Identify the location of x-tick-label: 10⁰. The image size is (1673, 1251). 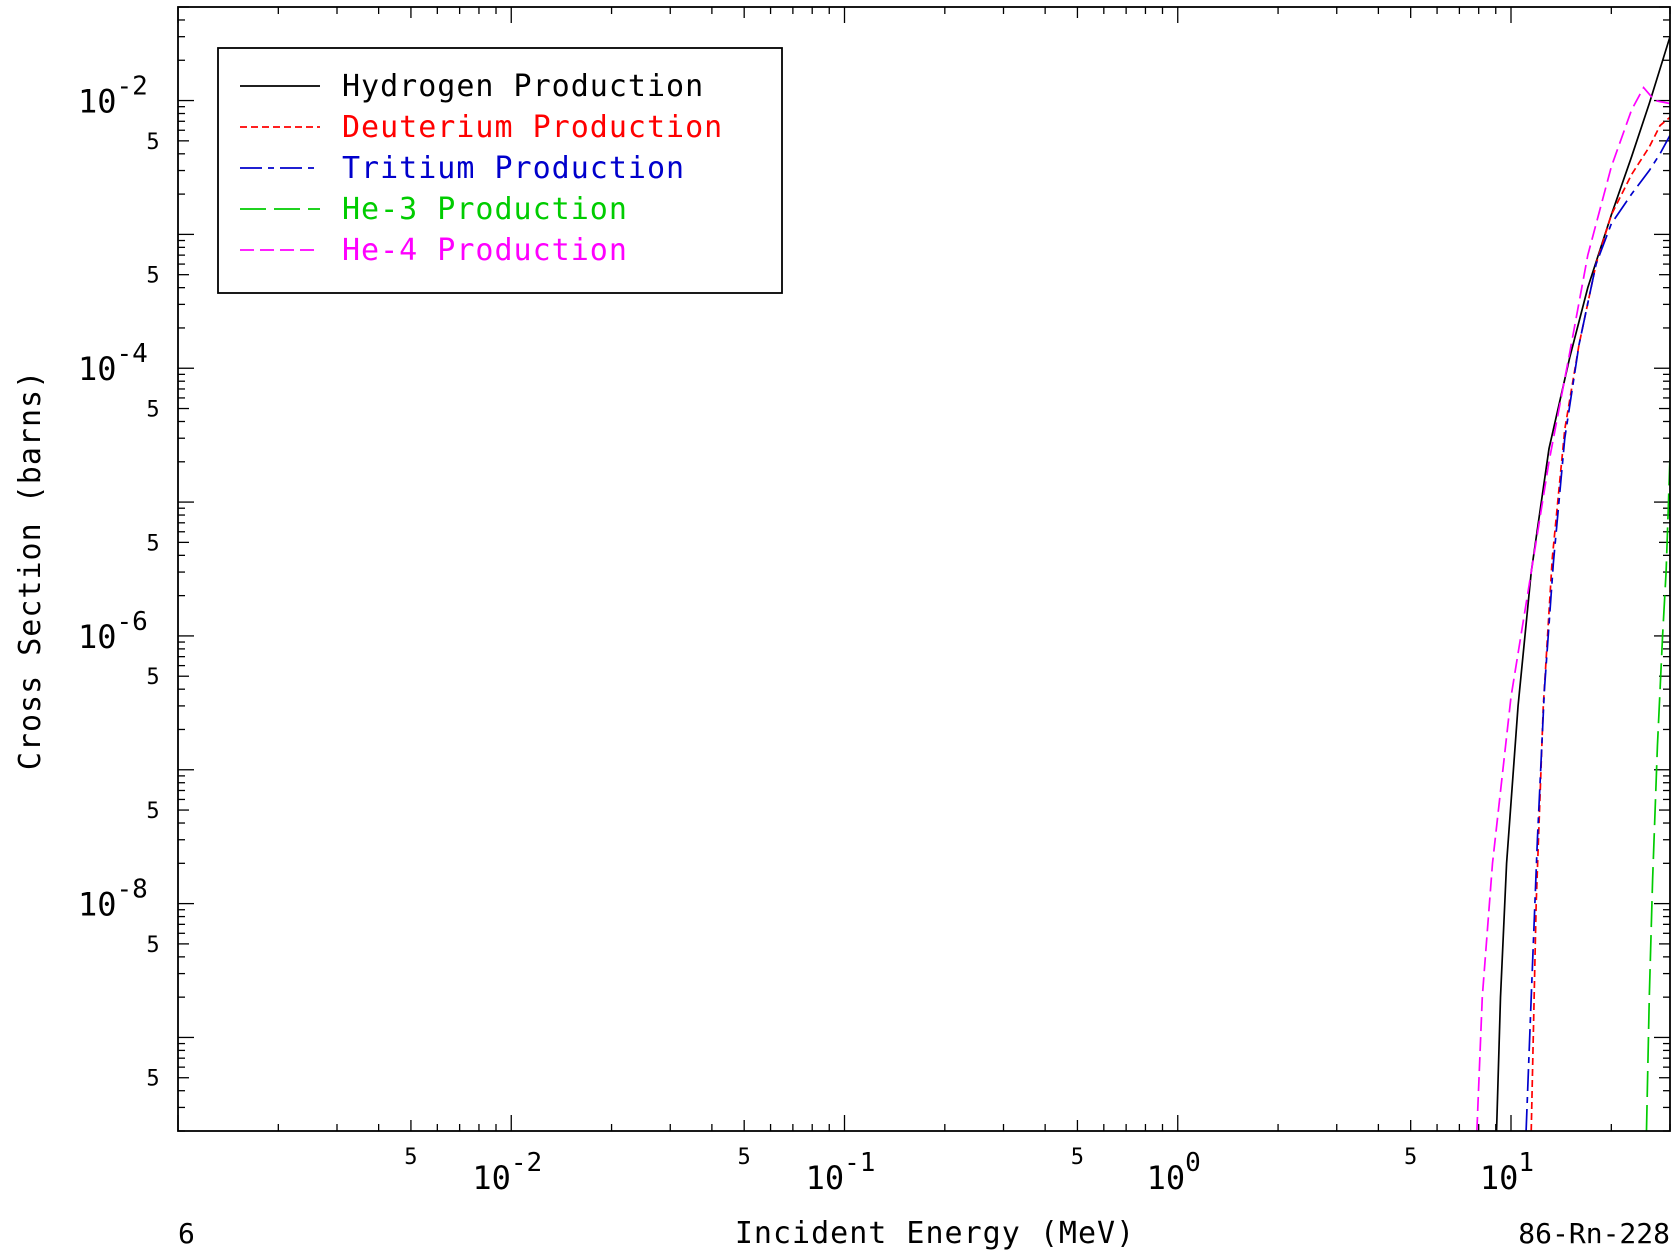
(1174, 1172).